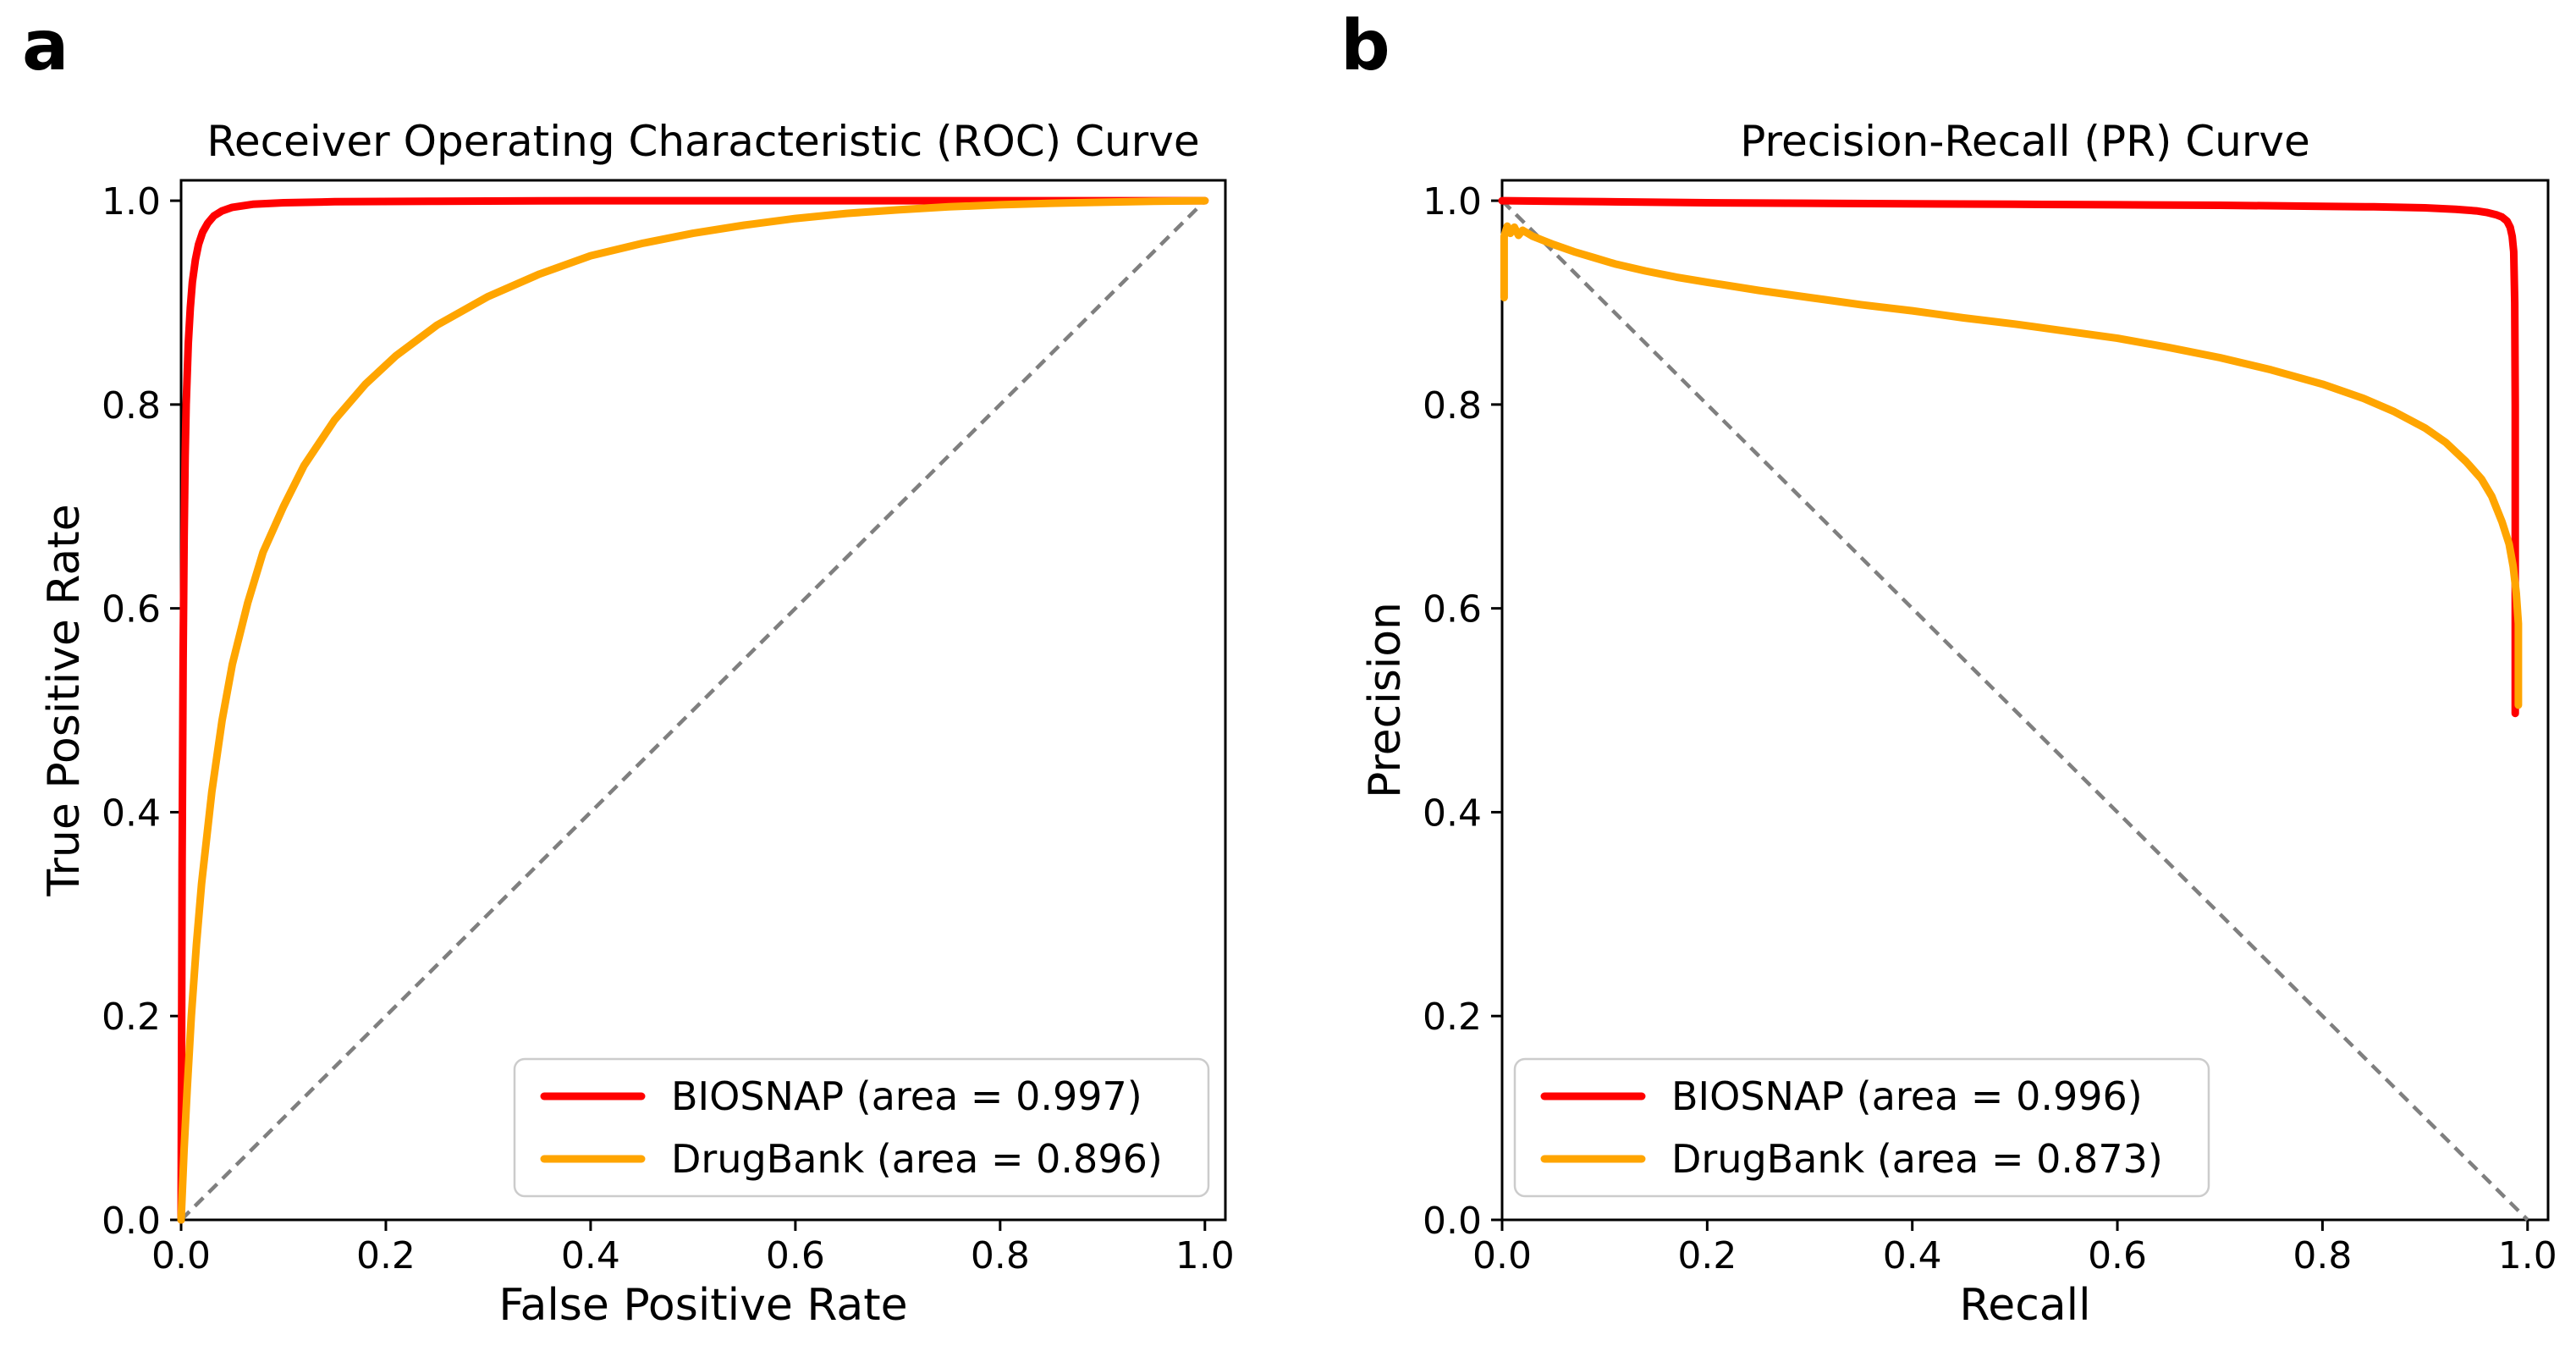 The width and height of the screenshot is (2576, 1346). What do you see at coordinates (1907, 1096) in the screenshot?
I see `pr-legend-label-biosnap: BIOSNAP (area = 0.996)` at bounding box center [1907, 1096].